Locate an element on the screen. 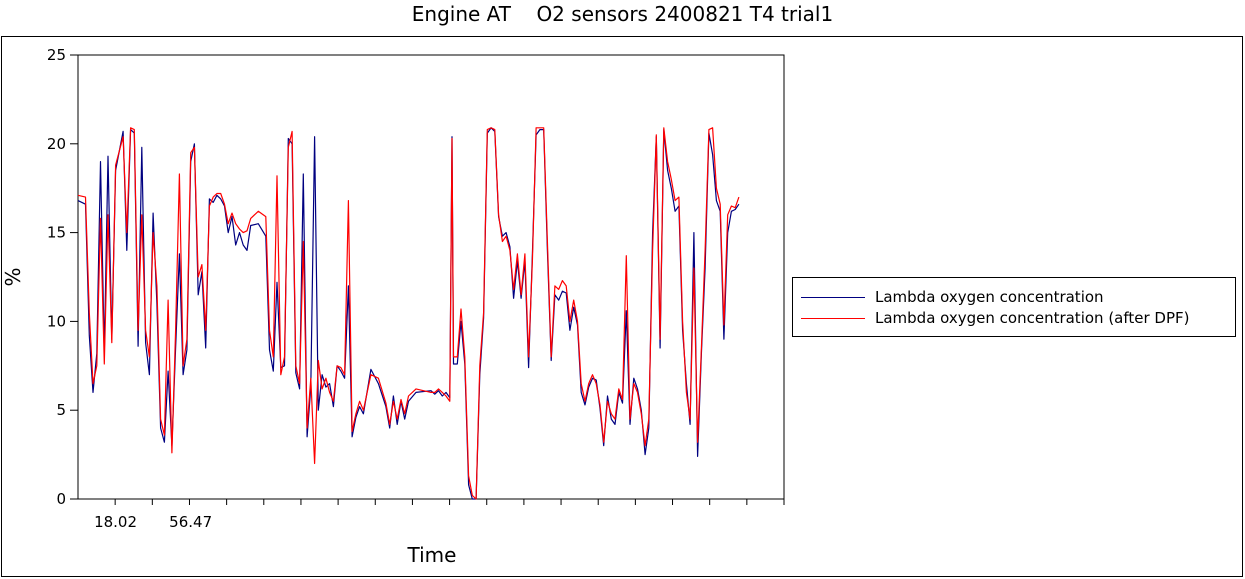 The image size is (1245, 579). legend-item-lambda: Lambda oxygen concentration is located at coordinates (952, 297).